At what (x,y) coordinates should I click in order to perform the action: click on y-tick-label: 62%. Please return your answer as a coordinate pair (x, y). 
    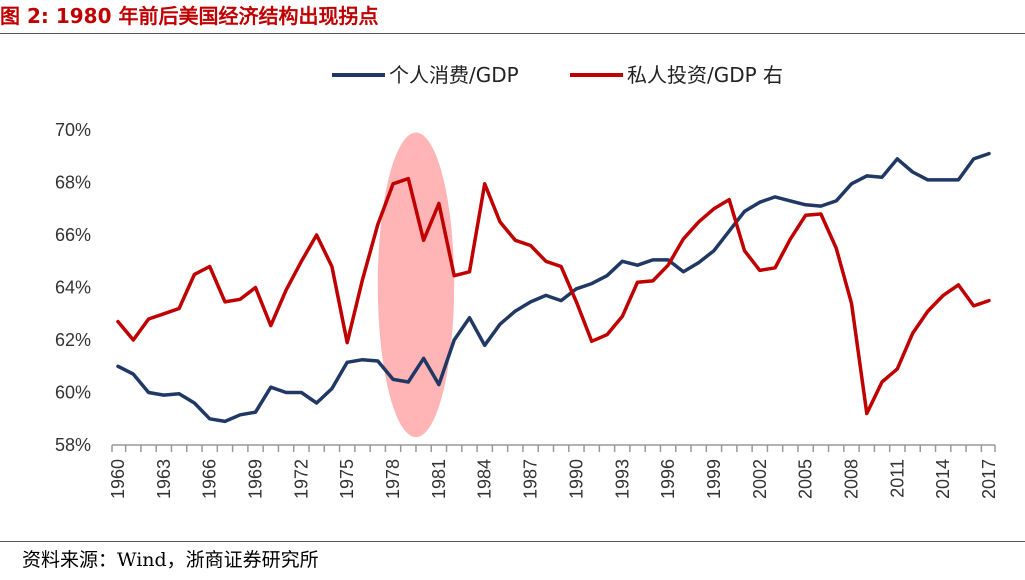
    Looking at the image, I should click on (73, 340).